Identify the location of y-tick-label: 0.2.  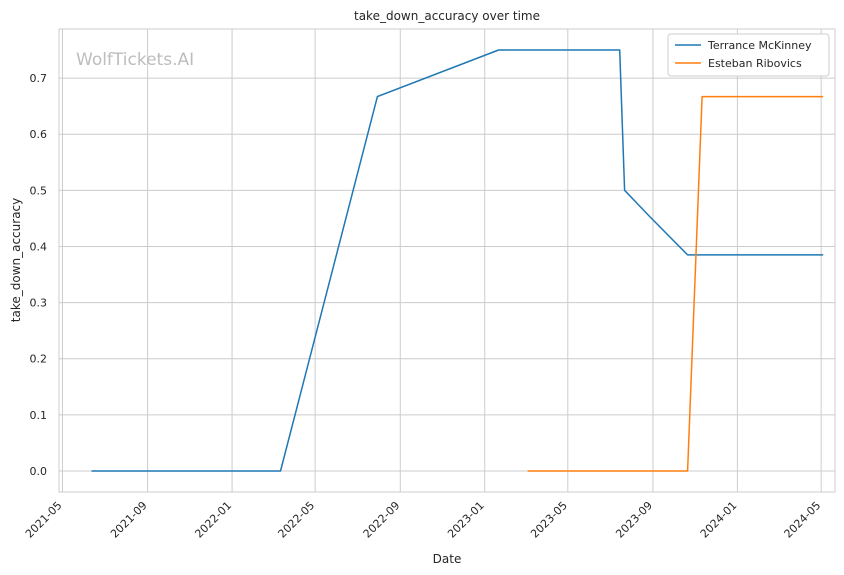
(39, 359).